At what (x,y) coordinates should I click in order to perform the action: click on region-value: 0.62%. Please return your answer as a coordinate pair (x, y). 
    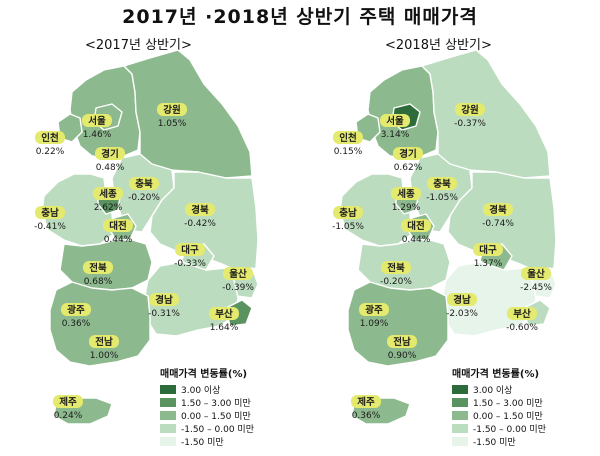
    Looking at the image, I should click on (408, 168).